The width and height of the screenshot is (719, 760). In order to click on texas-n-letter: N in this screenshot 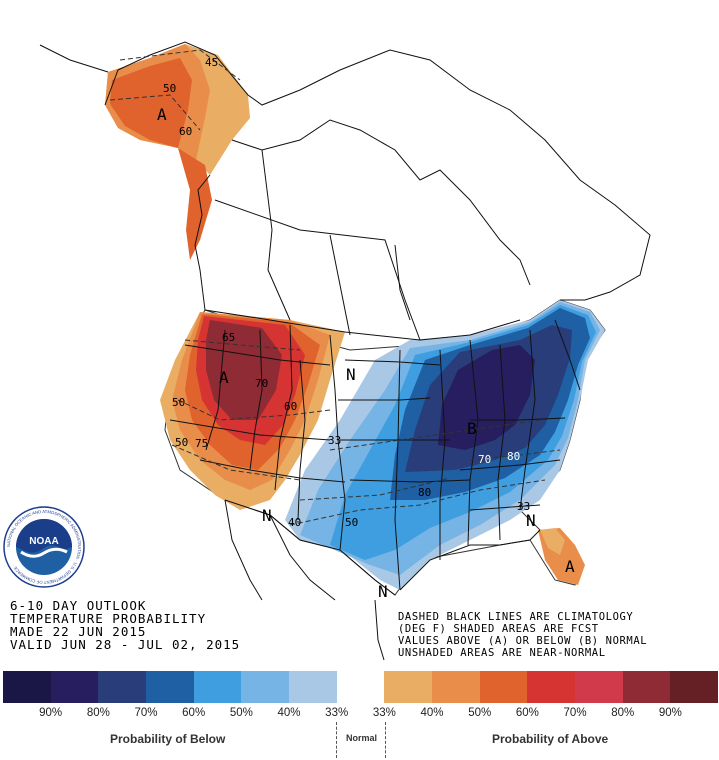, I will do `click(383, 591)`.